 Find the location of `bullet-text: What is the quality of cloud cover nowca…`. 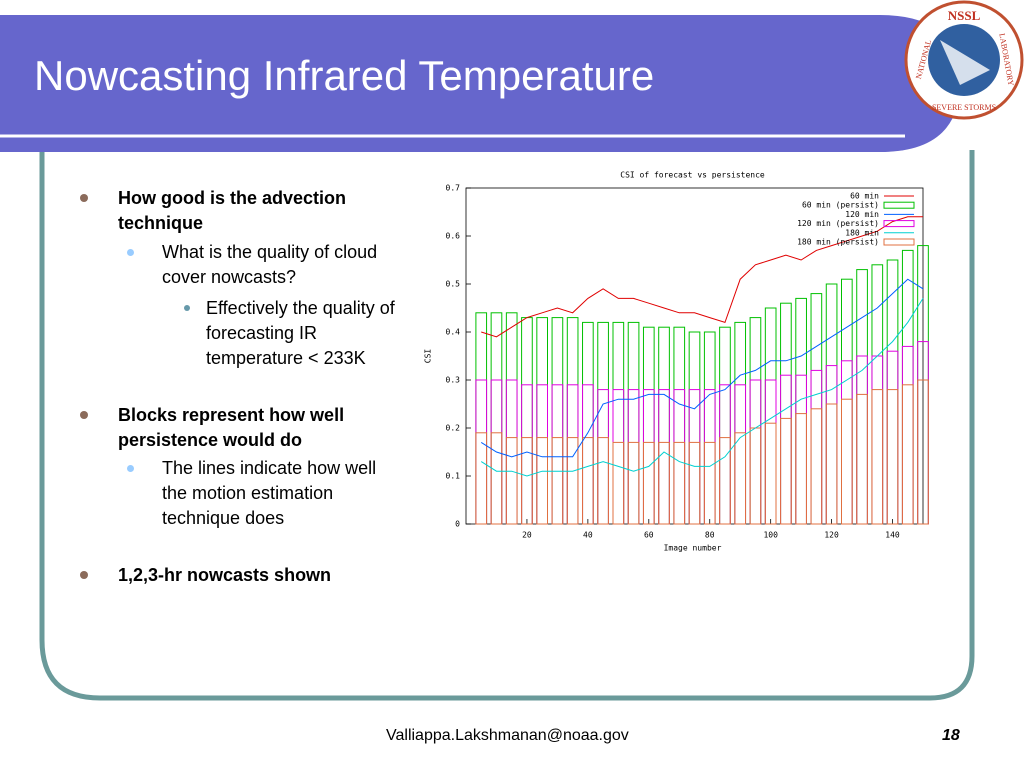

bullet-text: What is the quality of cloud cover nowca… is located at coordinates (270, 264).